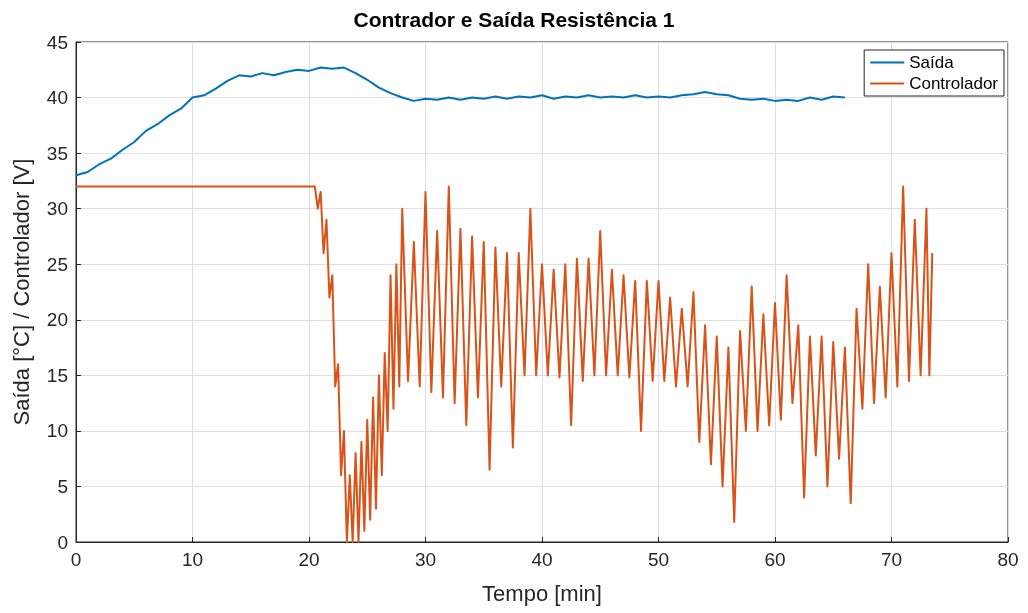 The height and width of the screenshot is (613, 1028). What do you see at coordinates (1008, 559) in the screenshot?
I see `x-tick-label: 80` at bounding box center [1008, 559].